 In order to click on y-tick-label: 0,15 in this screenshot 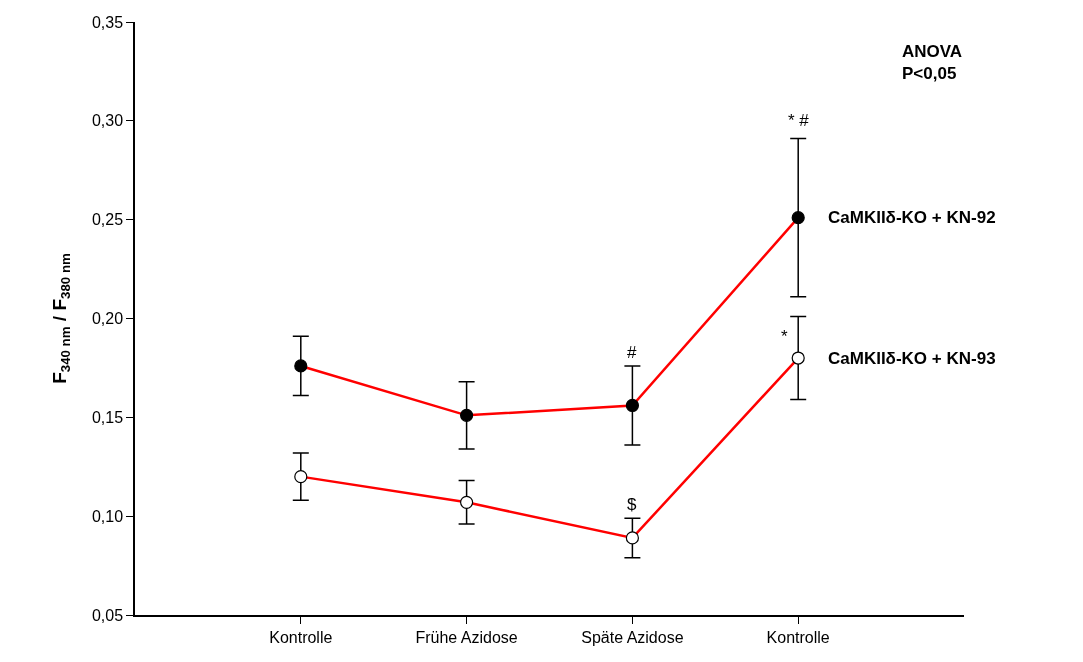, I will do `click(107, 417)`.